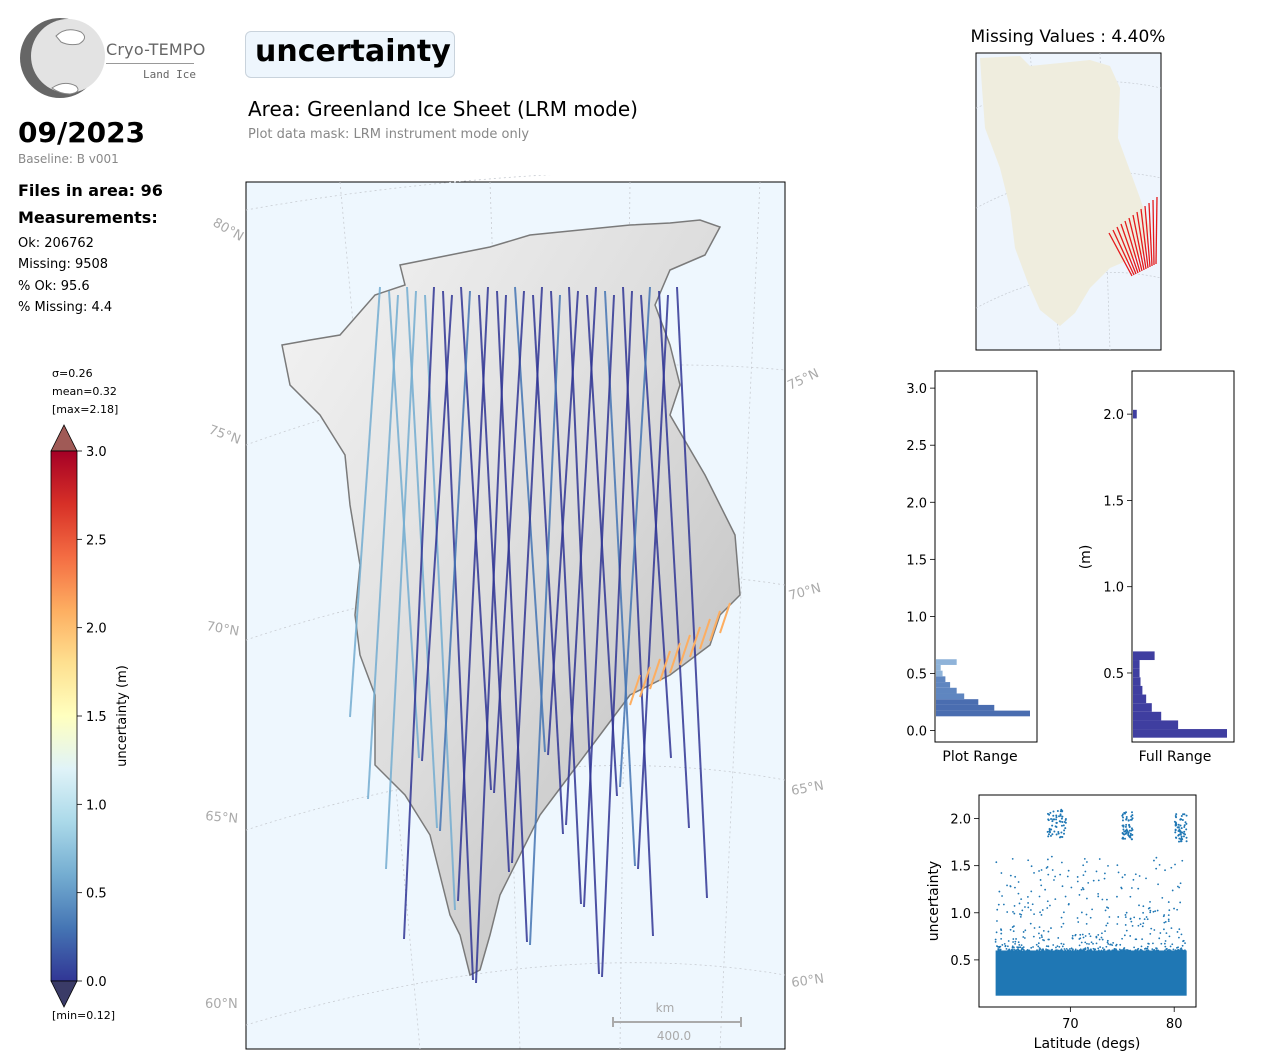 The height and width of the screenshot is (1060, 1272). Describe the element at coordinates (1068, 201) in the screenshot. I see `inset-map` at that location.